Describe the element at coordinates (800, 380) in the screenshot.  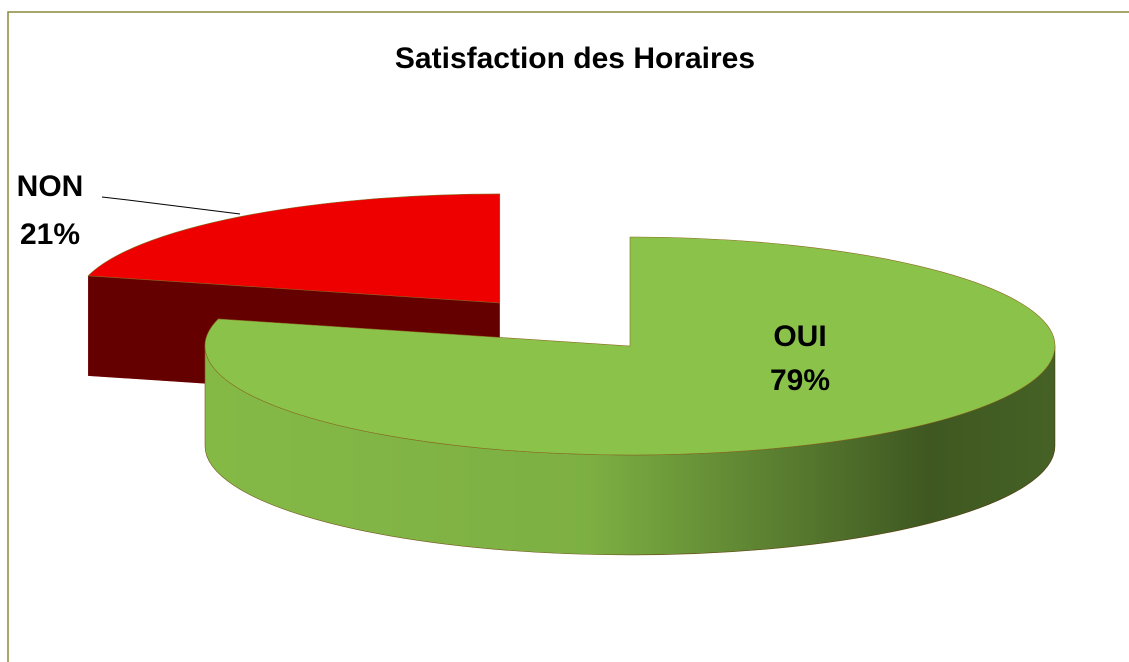
I see `value-label: 79%` at that location.